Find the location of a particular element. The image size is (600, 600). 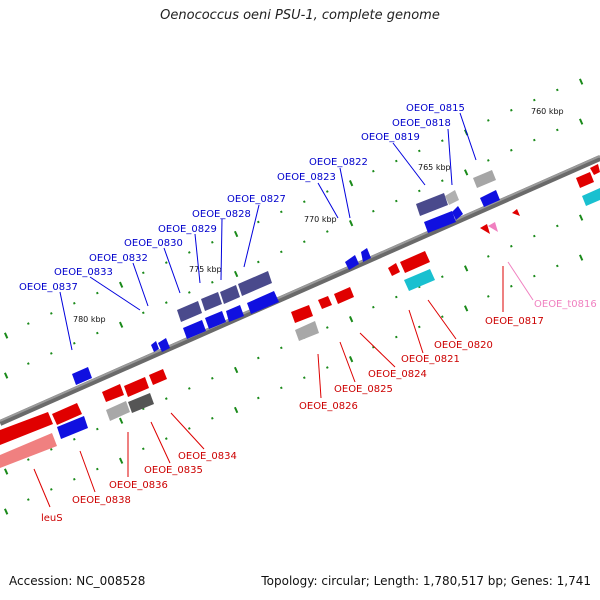

gene-label: OEOE_0822 is located at coordinates (338, 162).